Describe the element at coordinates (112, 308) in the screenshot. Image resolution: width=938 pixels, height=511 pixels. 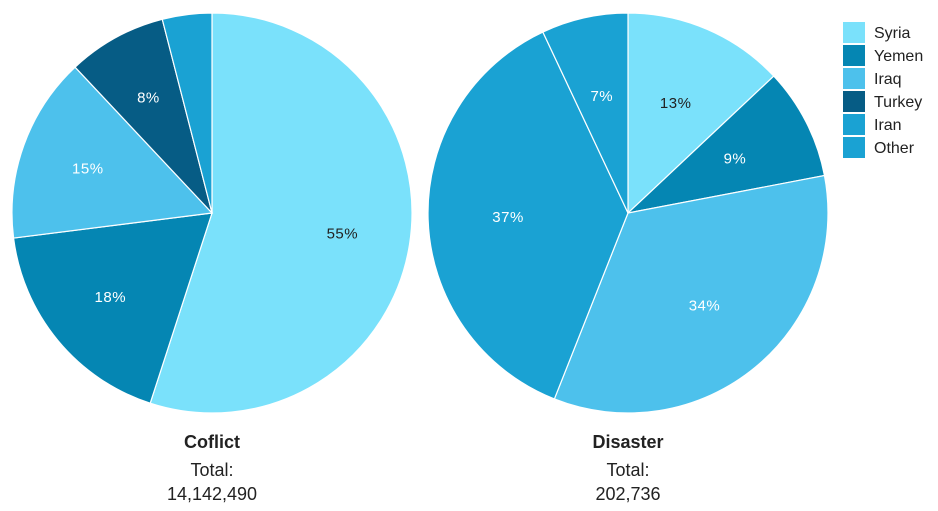
I see `pie-slice-coflict-yemen` at that location.